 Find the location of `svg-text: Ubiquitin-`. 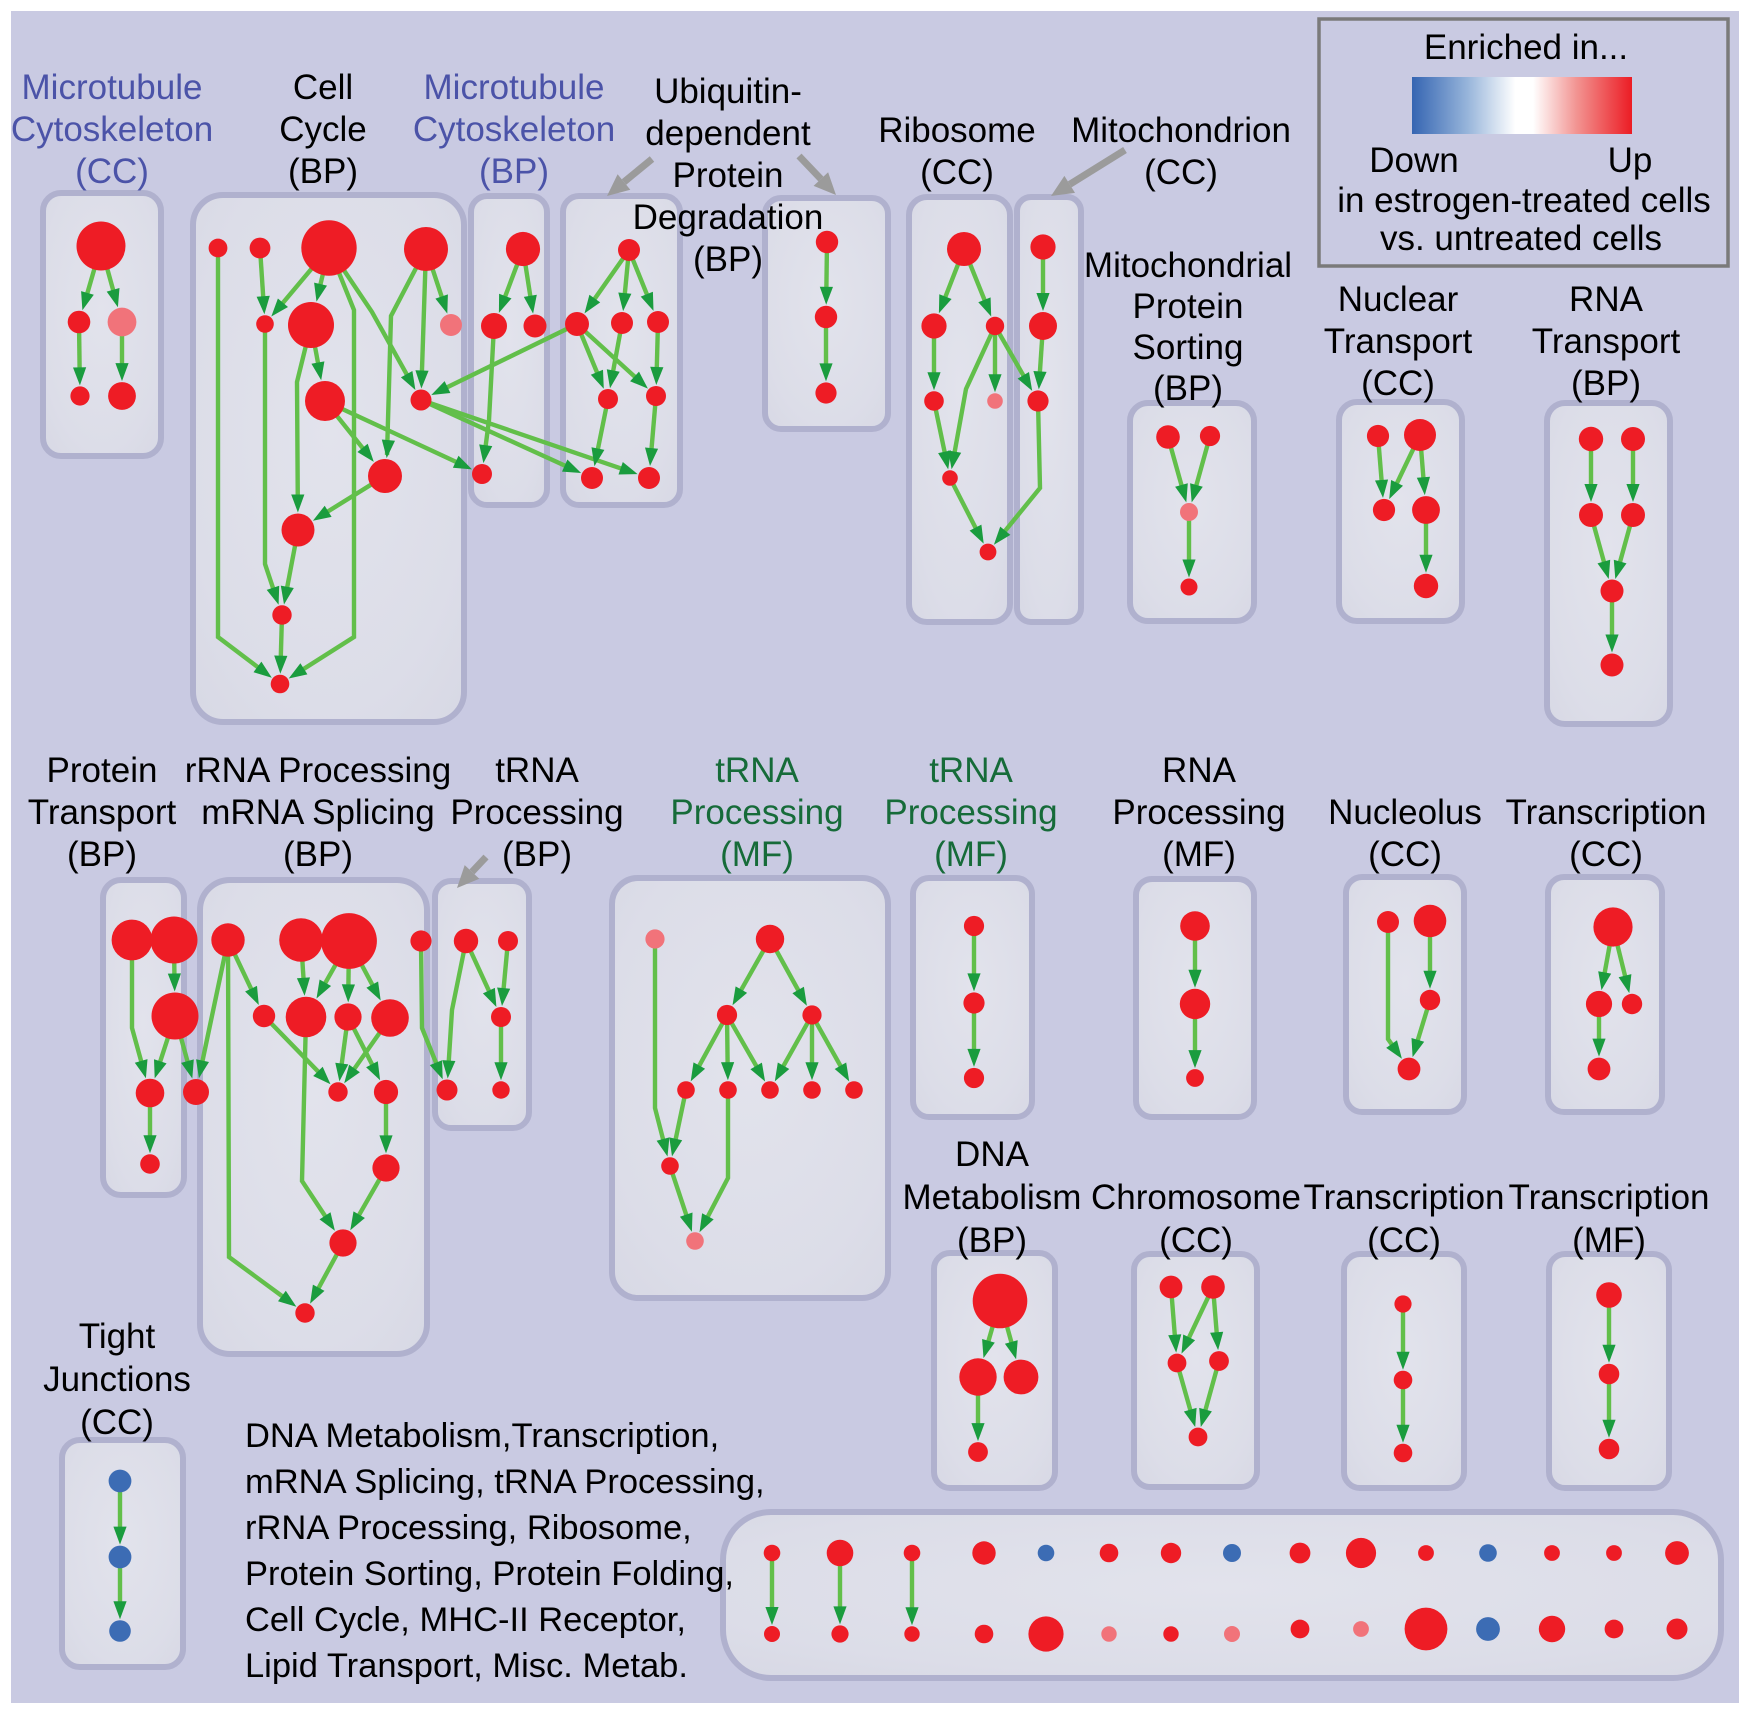

svg-text: Ubiquitin- is located at coordinates (728, 91).